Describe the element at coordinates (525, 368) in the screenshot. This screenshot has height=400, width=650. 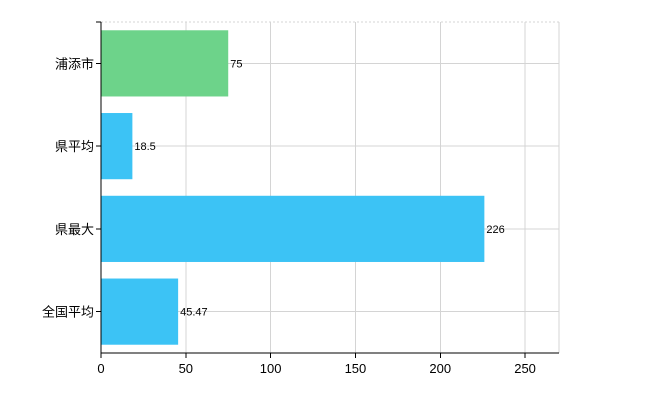
I see `x-tick-label-5: 250` at that location.